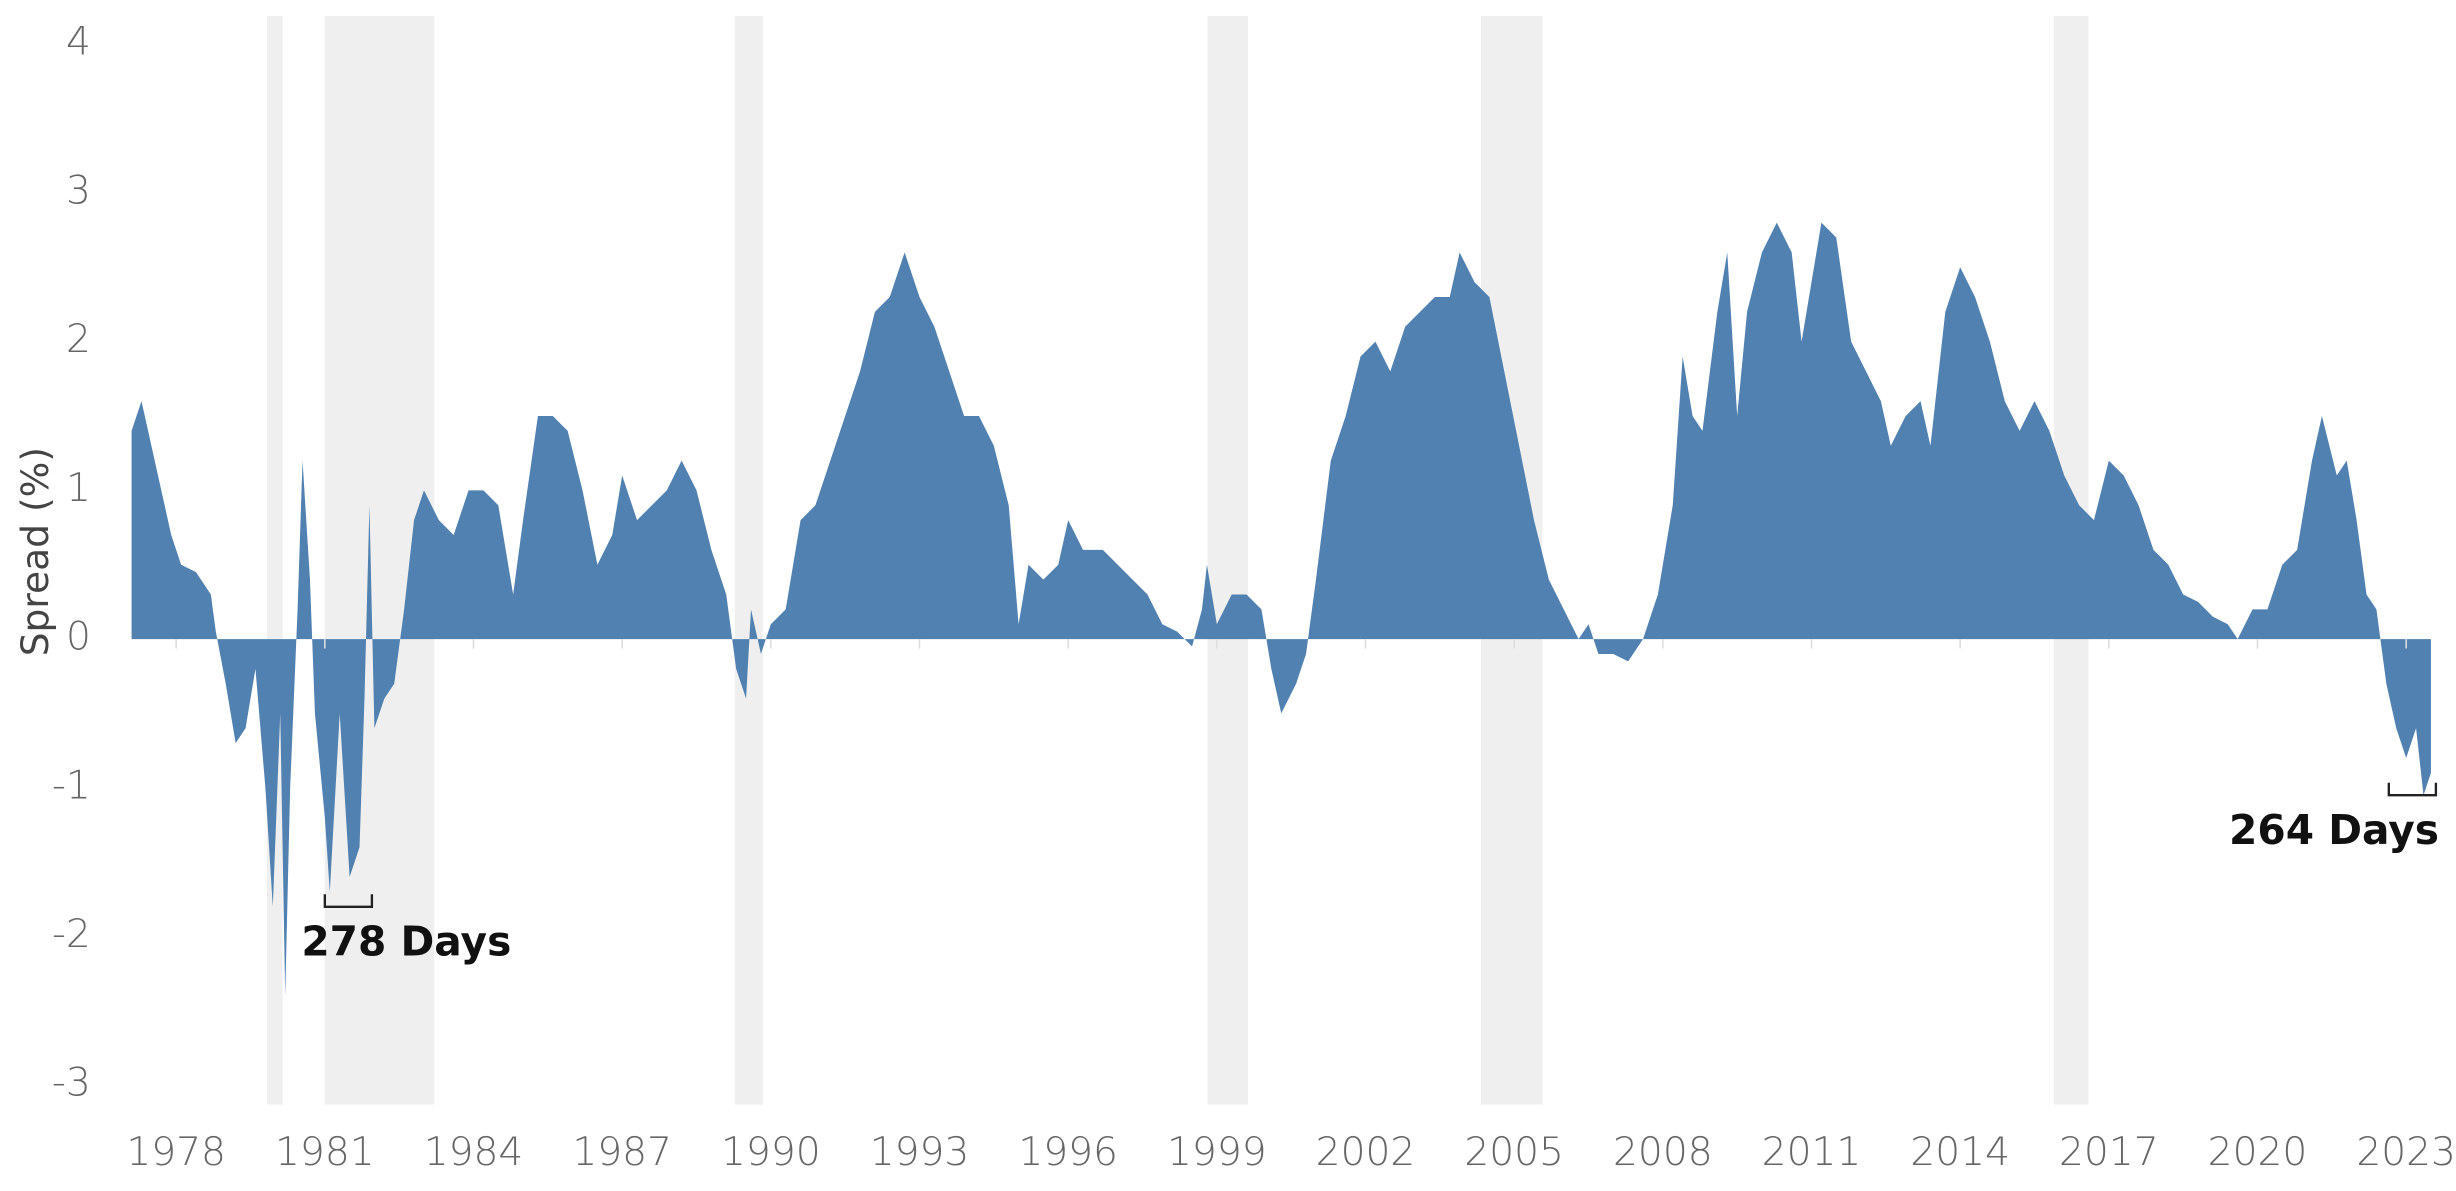 This screenshot has height=1191, width=2456. Describe the element at coordinates (771, 1152) in the screenshot. I see `x-tick-label: 1990` at that location.